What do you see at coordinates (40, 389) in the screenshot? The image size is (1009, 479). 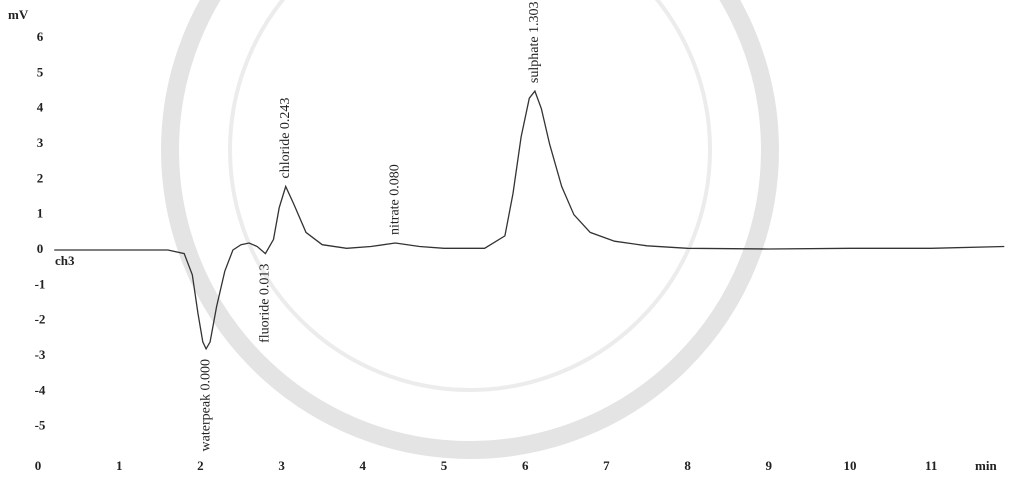 I see `y-tick-label: -4` at bounding box center [40, 389].